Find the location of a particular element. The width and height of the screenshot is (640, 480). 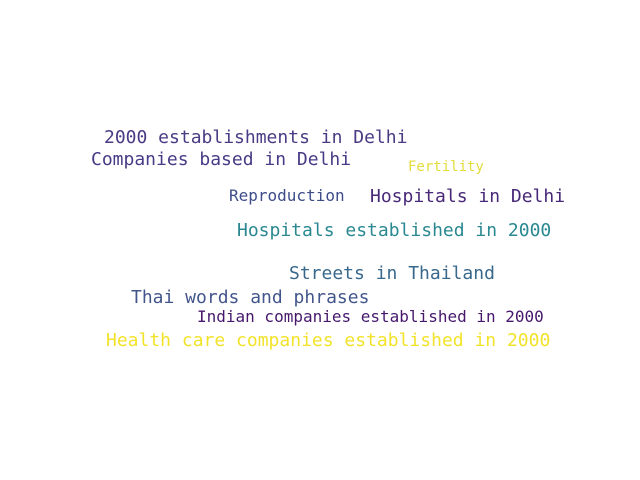

word-reproduction: Reproduction is located at coordinates (287, 195).